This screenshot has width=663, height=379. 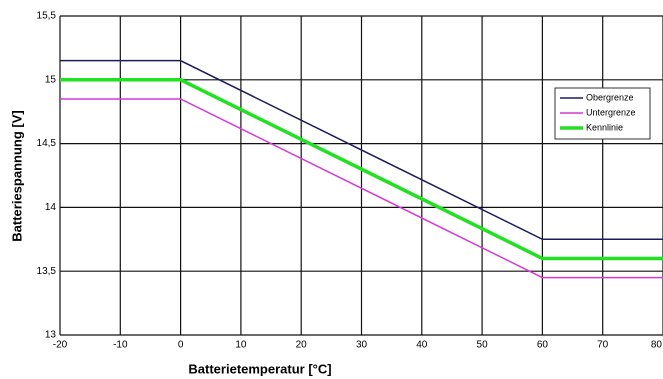 What do you see at coordinates (51, 207) in the screenshot?
I see `y-tick-label: 14` at bounding box center [51, 207].